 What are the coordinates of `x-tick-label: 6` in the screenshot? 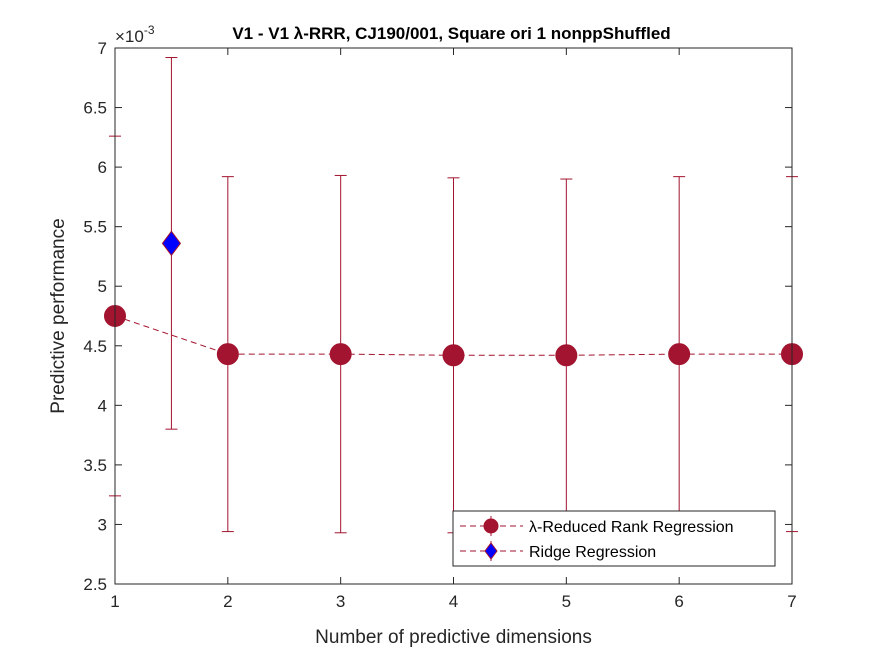 It's located at (678, 601).